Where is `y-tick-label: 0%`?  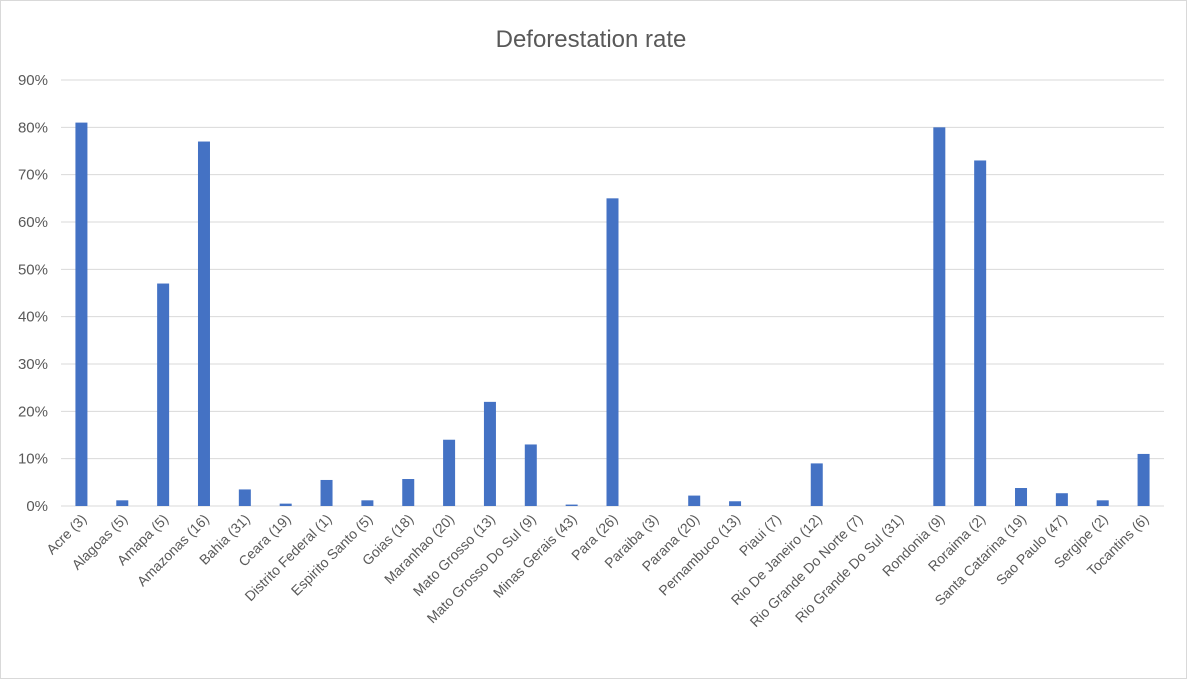 y-tick-label: 0% is located at coordinates (37, 506).